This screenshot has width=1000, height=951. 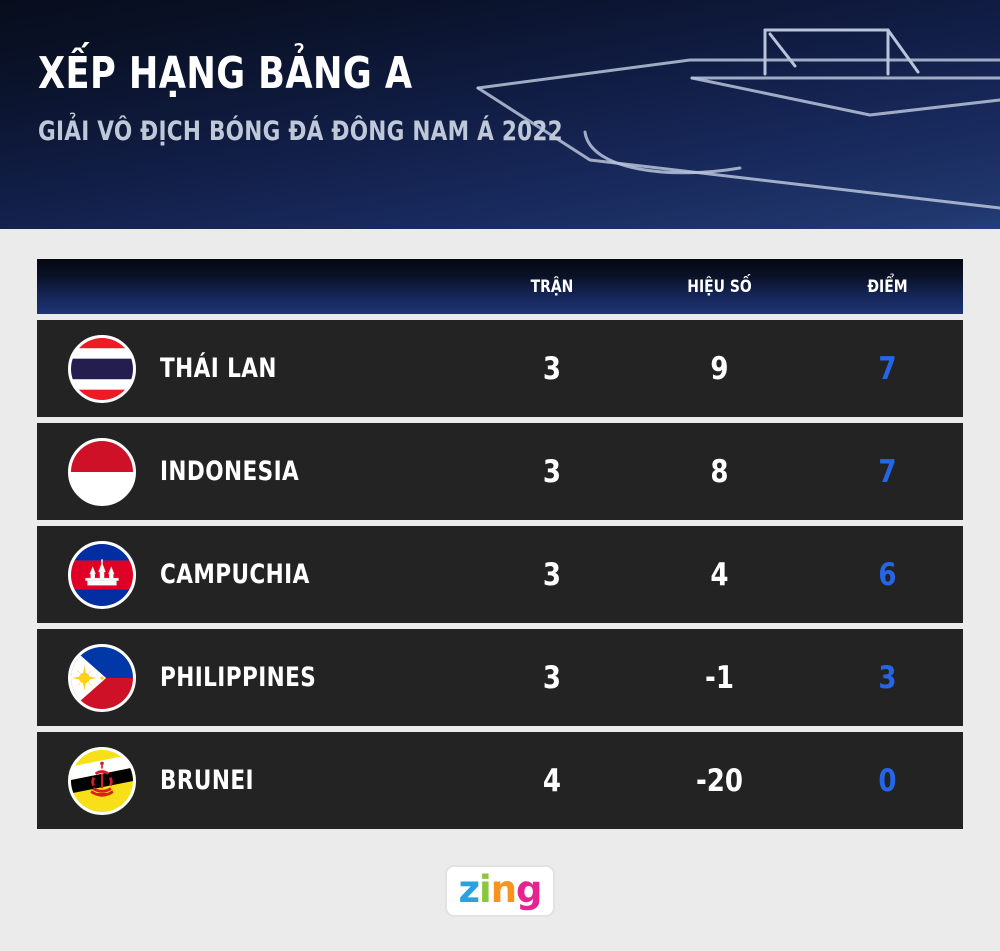 What do you see at coordinates (503, 889) in the screenshot?
I see `zing-logo-letter-n: n` at bounding box center [503, 889].